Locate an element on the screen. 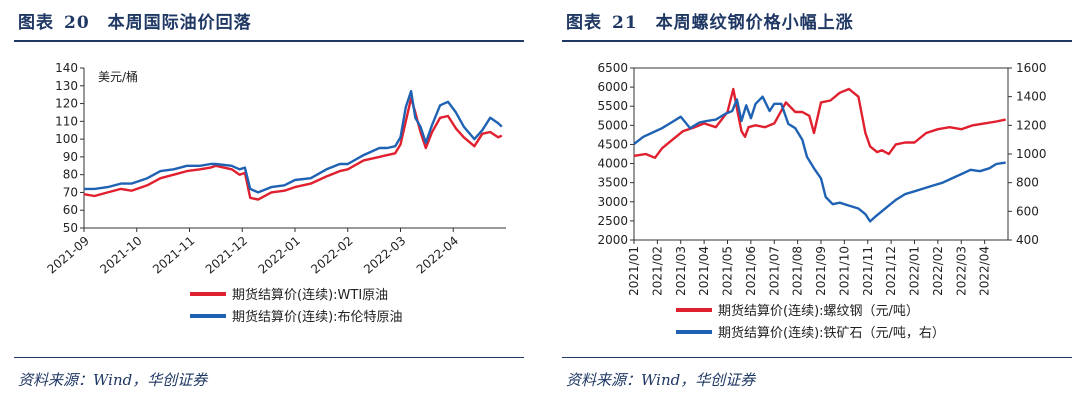 The height and width of the screenshot is (405, 1080). y-tick-label: 5000 is located at coordinates (612, 125).